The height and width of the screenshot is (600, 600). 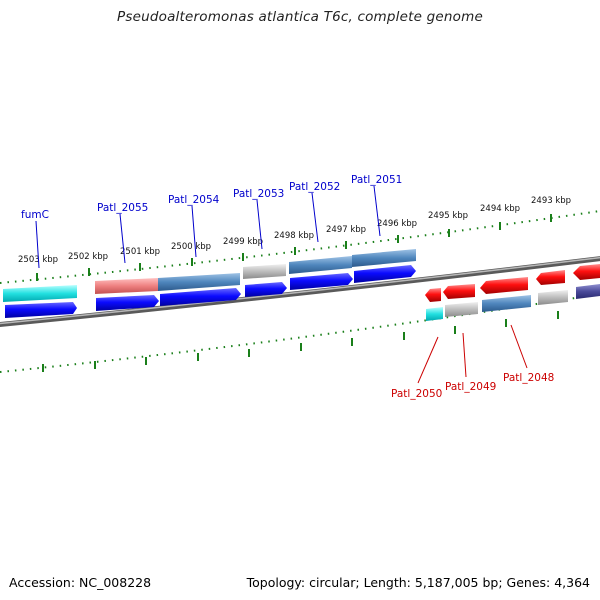 I want to click on arrow-fumC, so click(x=41, y=310).